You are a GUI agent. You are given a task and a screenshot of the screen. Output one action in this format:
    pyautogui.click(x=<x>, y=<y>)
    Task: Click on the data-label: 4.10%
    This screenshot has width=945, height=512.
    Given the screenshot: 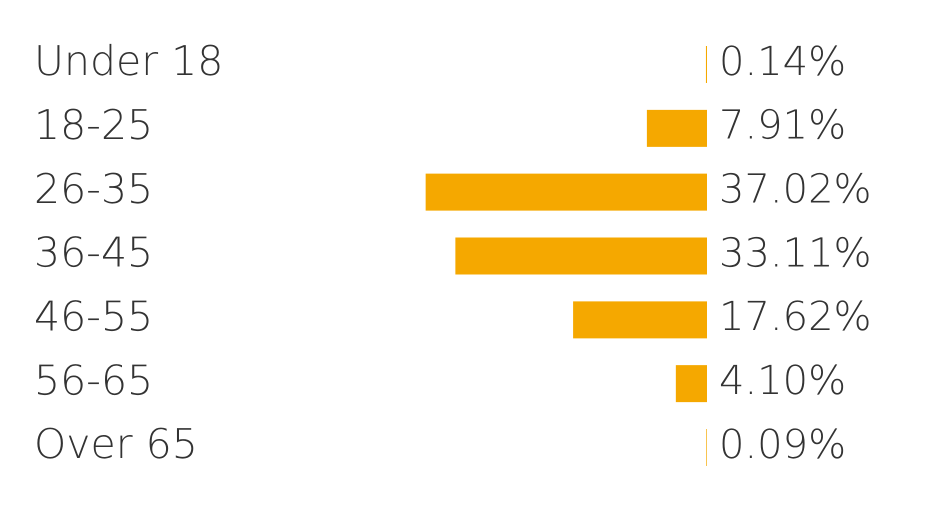 What is the action you would take?
    pyautogui.click(x=782, y=381)
    